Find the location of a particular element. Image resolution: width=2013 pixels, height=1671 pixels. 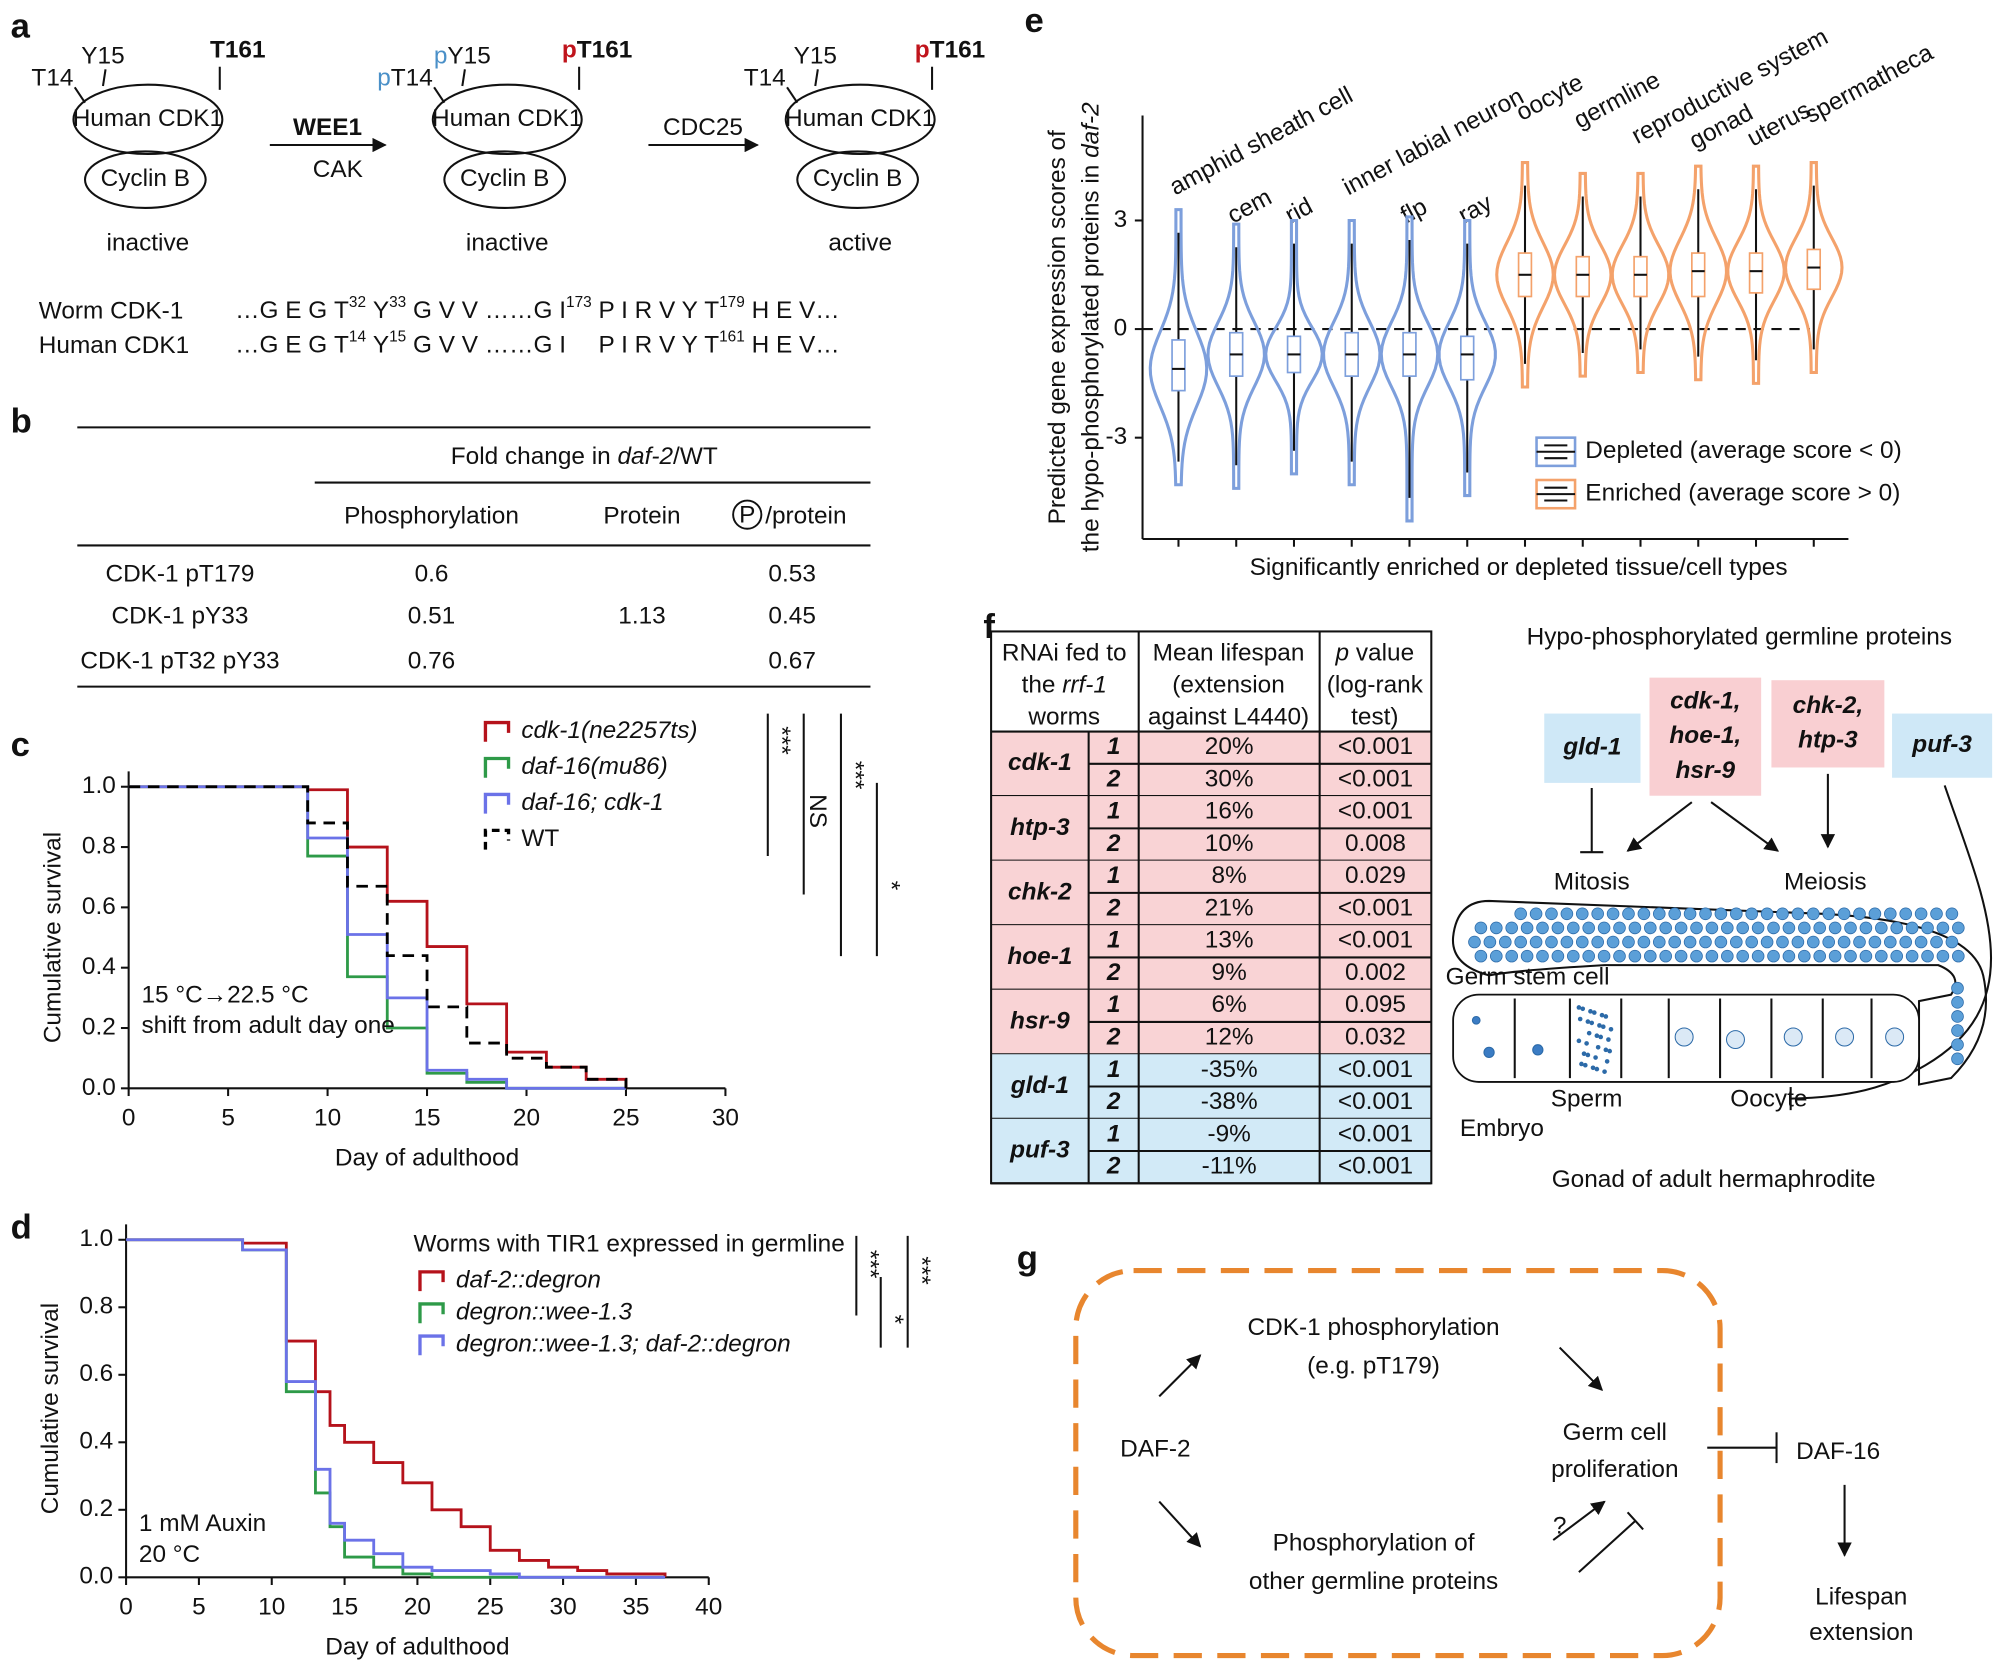

table-header-part: test) is located at coordinates (1374, 717).